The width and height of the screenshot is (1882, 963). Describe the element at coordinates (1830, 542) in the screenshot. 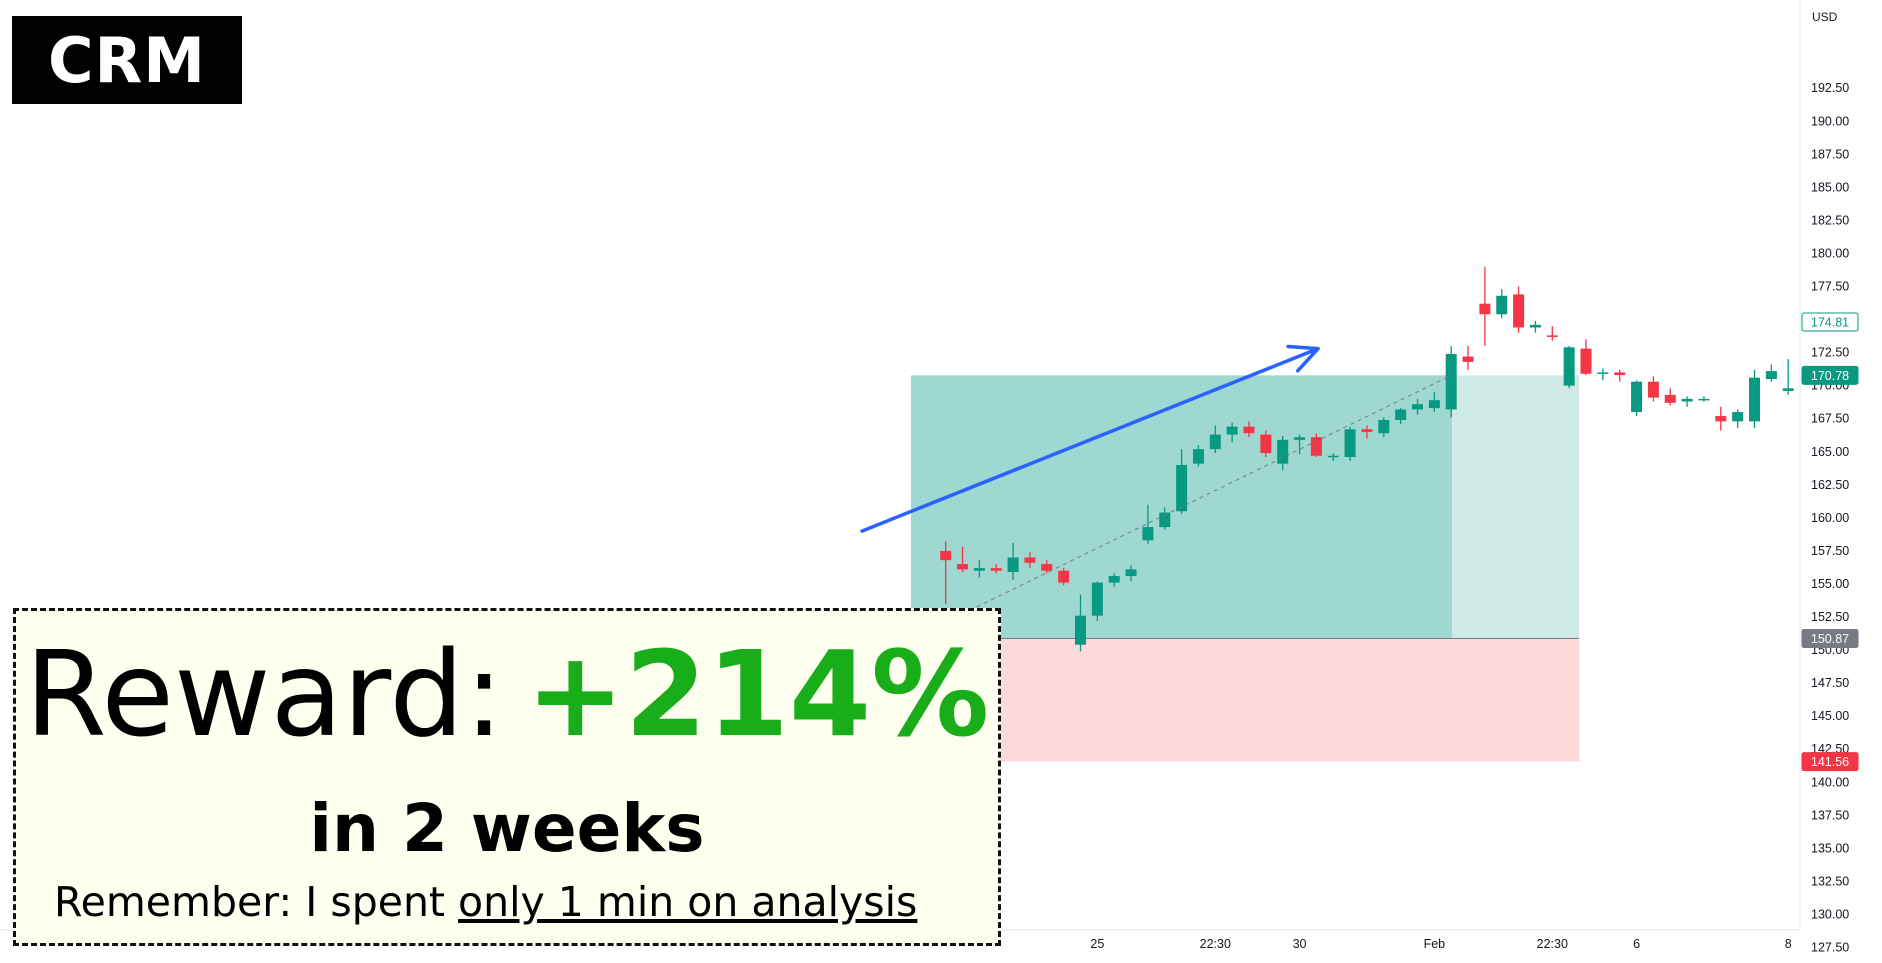

I see `price-labels: 174.81 170.78 150.87 141.56` at that location.